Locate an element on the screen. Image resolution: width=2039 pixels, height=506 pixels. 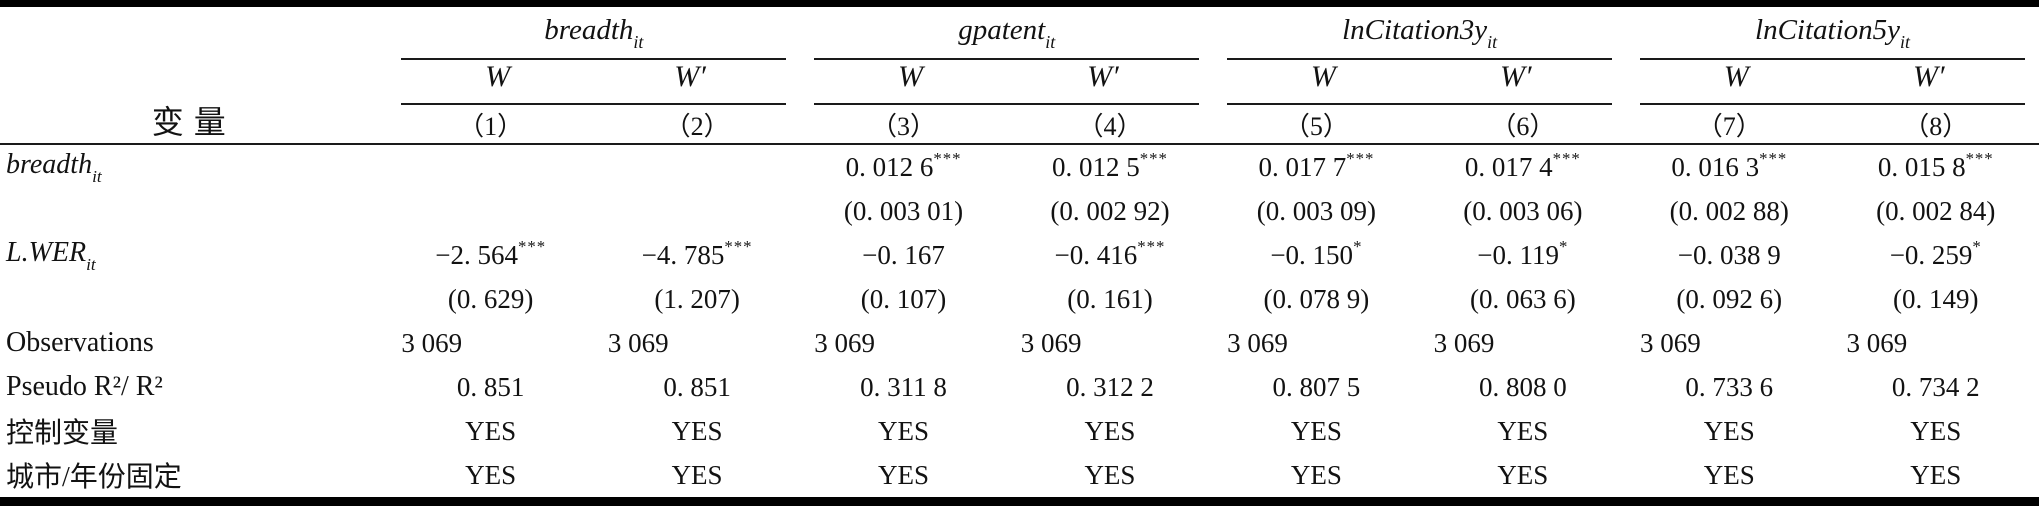
value-cell: (1. 207) is located at coordinates (697, 298).